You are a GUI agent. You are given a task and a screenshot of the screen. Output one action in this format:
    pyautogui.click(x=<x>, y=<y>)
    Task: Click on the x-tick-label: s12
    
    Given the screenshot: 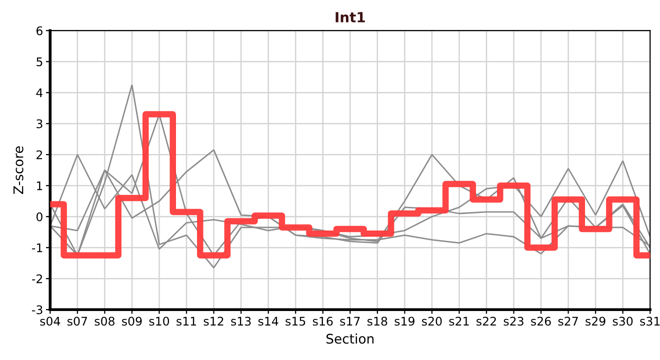 What is the action you would take?
    pyautogui.click(x=214, y=321)
    